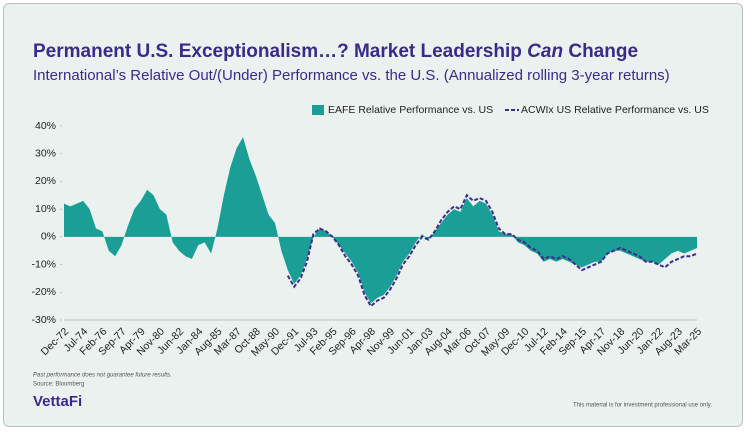 The width and height of the screenshot is (748, 432). Describe the element at coordinates (43, 320) in the screenshot. I see `y-tick-label: -30%` at that location.